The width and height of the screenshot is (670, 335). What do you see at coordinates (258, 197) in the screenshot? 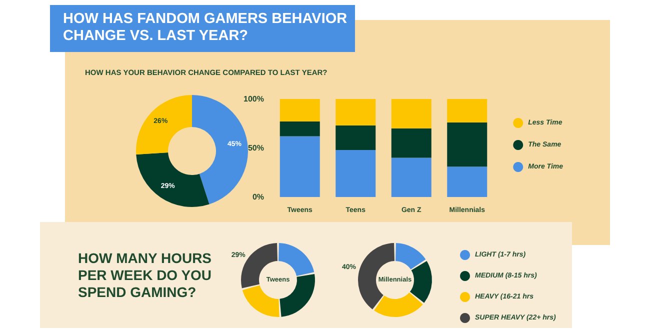
I see `y-tick-label: 0%` at bounding box center [258, 197].